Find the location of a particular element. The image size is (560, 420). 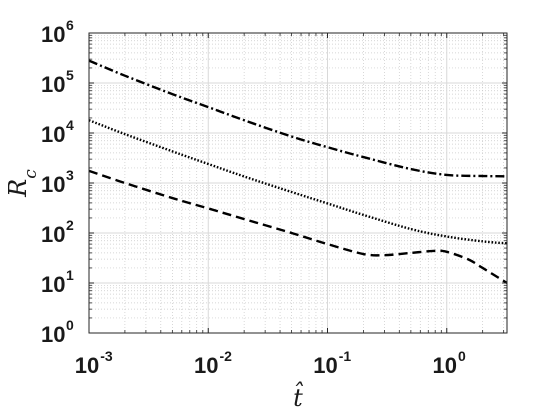

y-axis-label: Rc is located at coordinates (22, 183).